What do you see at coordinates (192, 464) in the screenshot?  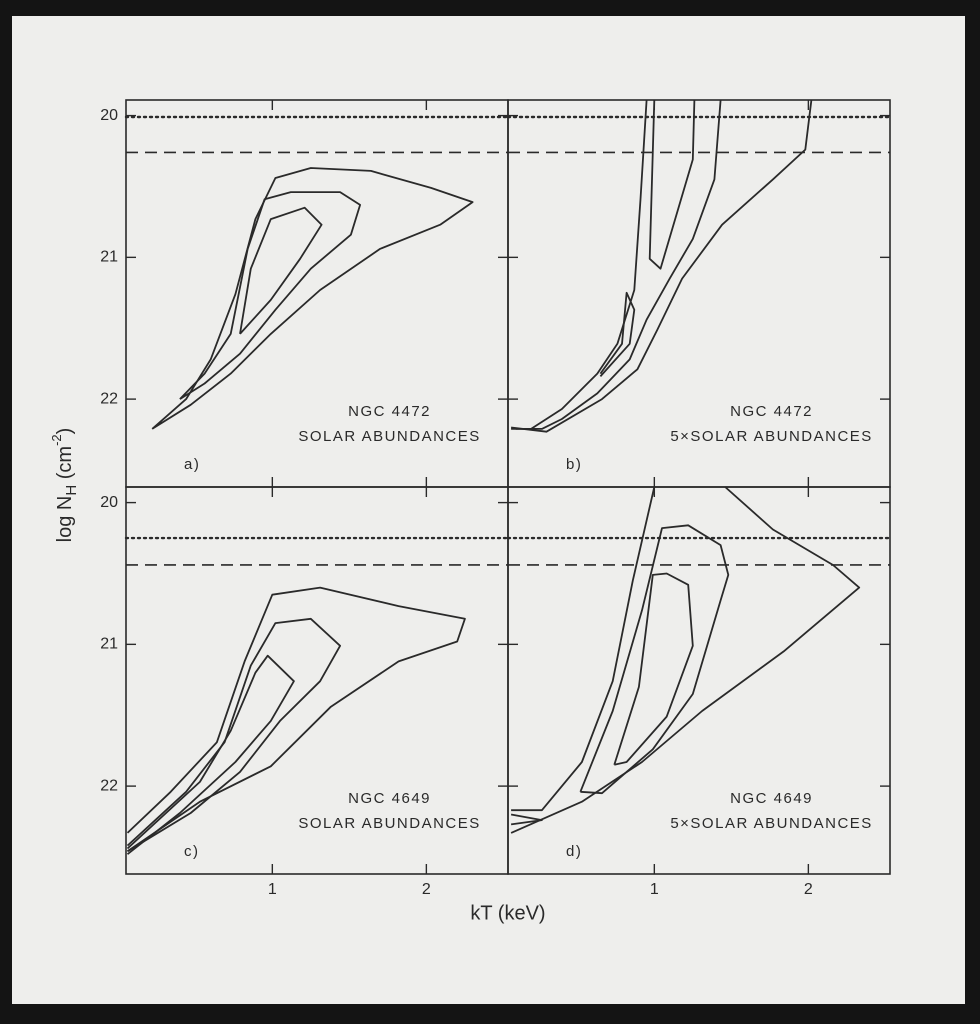 I see `panel-label: a)` at bounding box center [192, 464].